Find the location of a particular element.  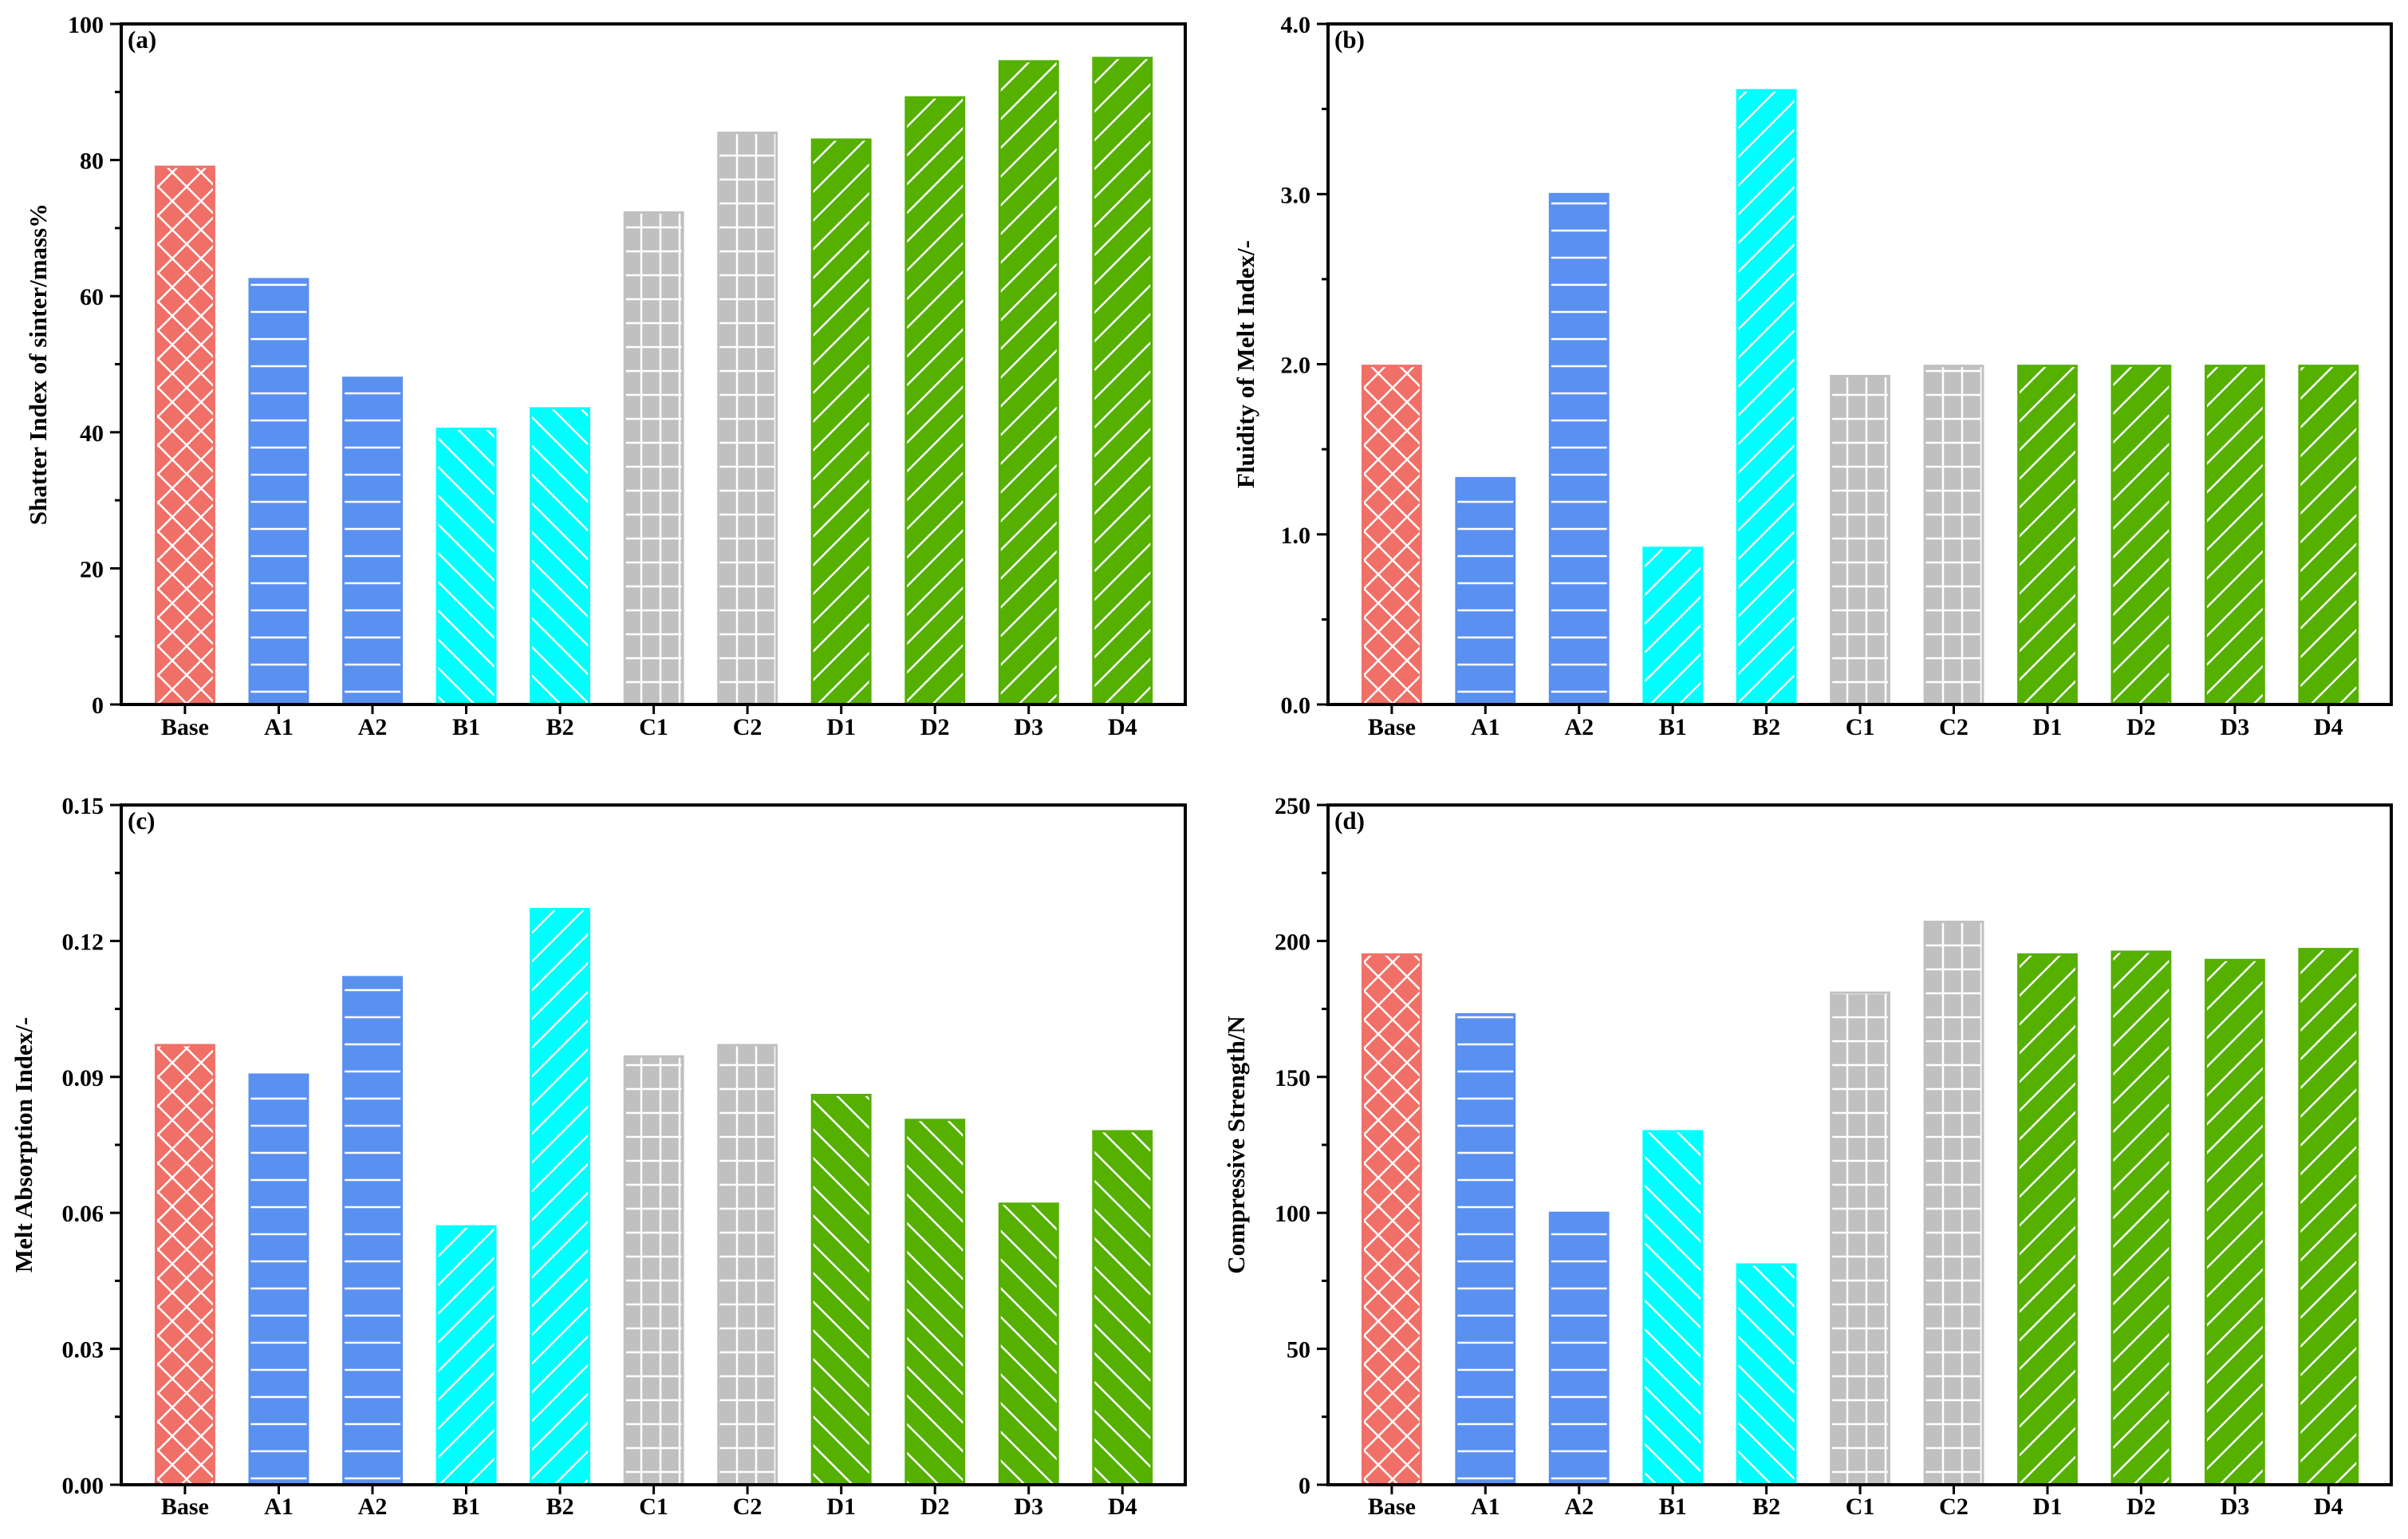

y-tick-label: 0.12 is located at coordinates (83, 942).